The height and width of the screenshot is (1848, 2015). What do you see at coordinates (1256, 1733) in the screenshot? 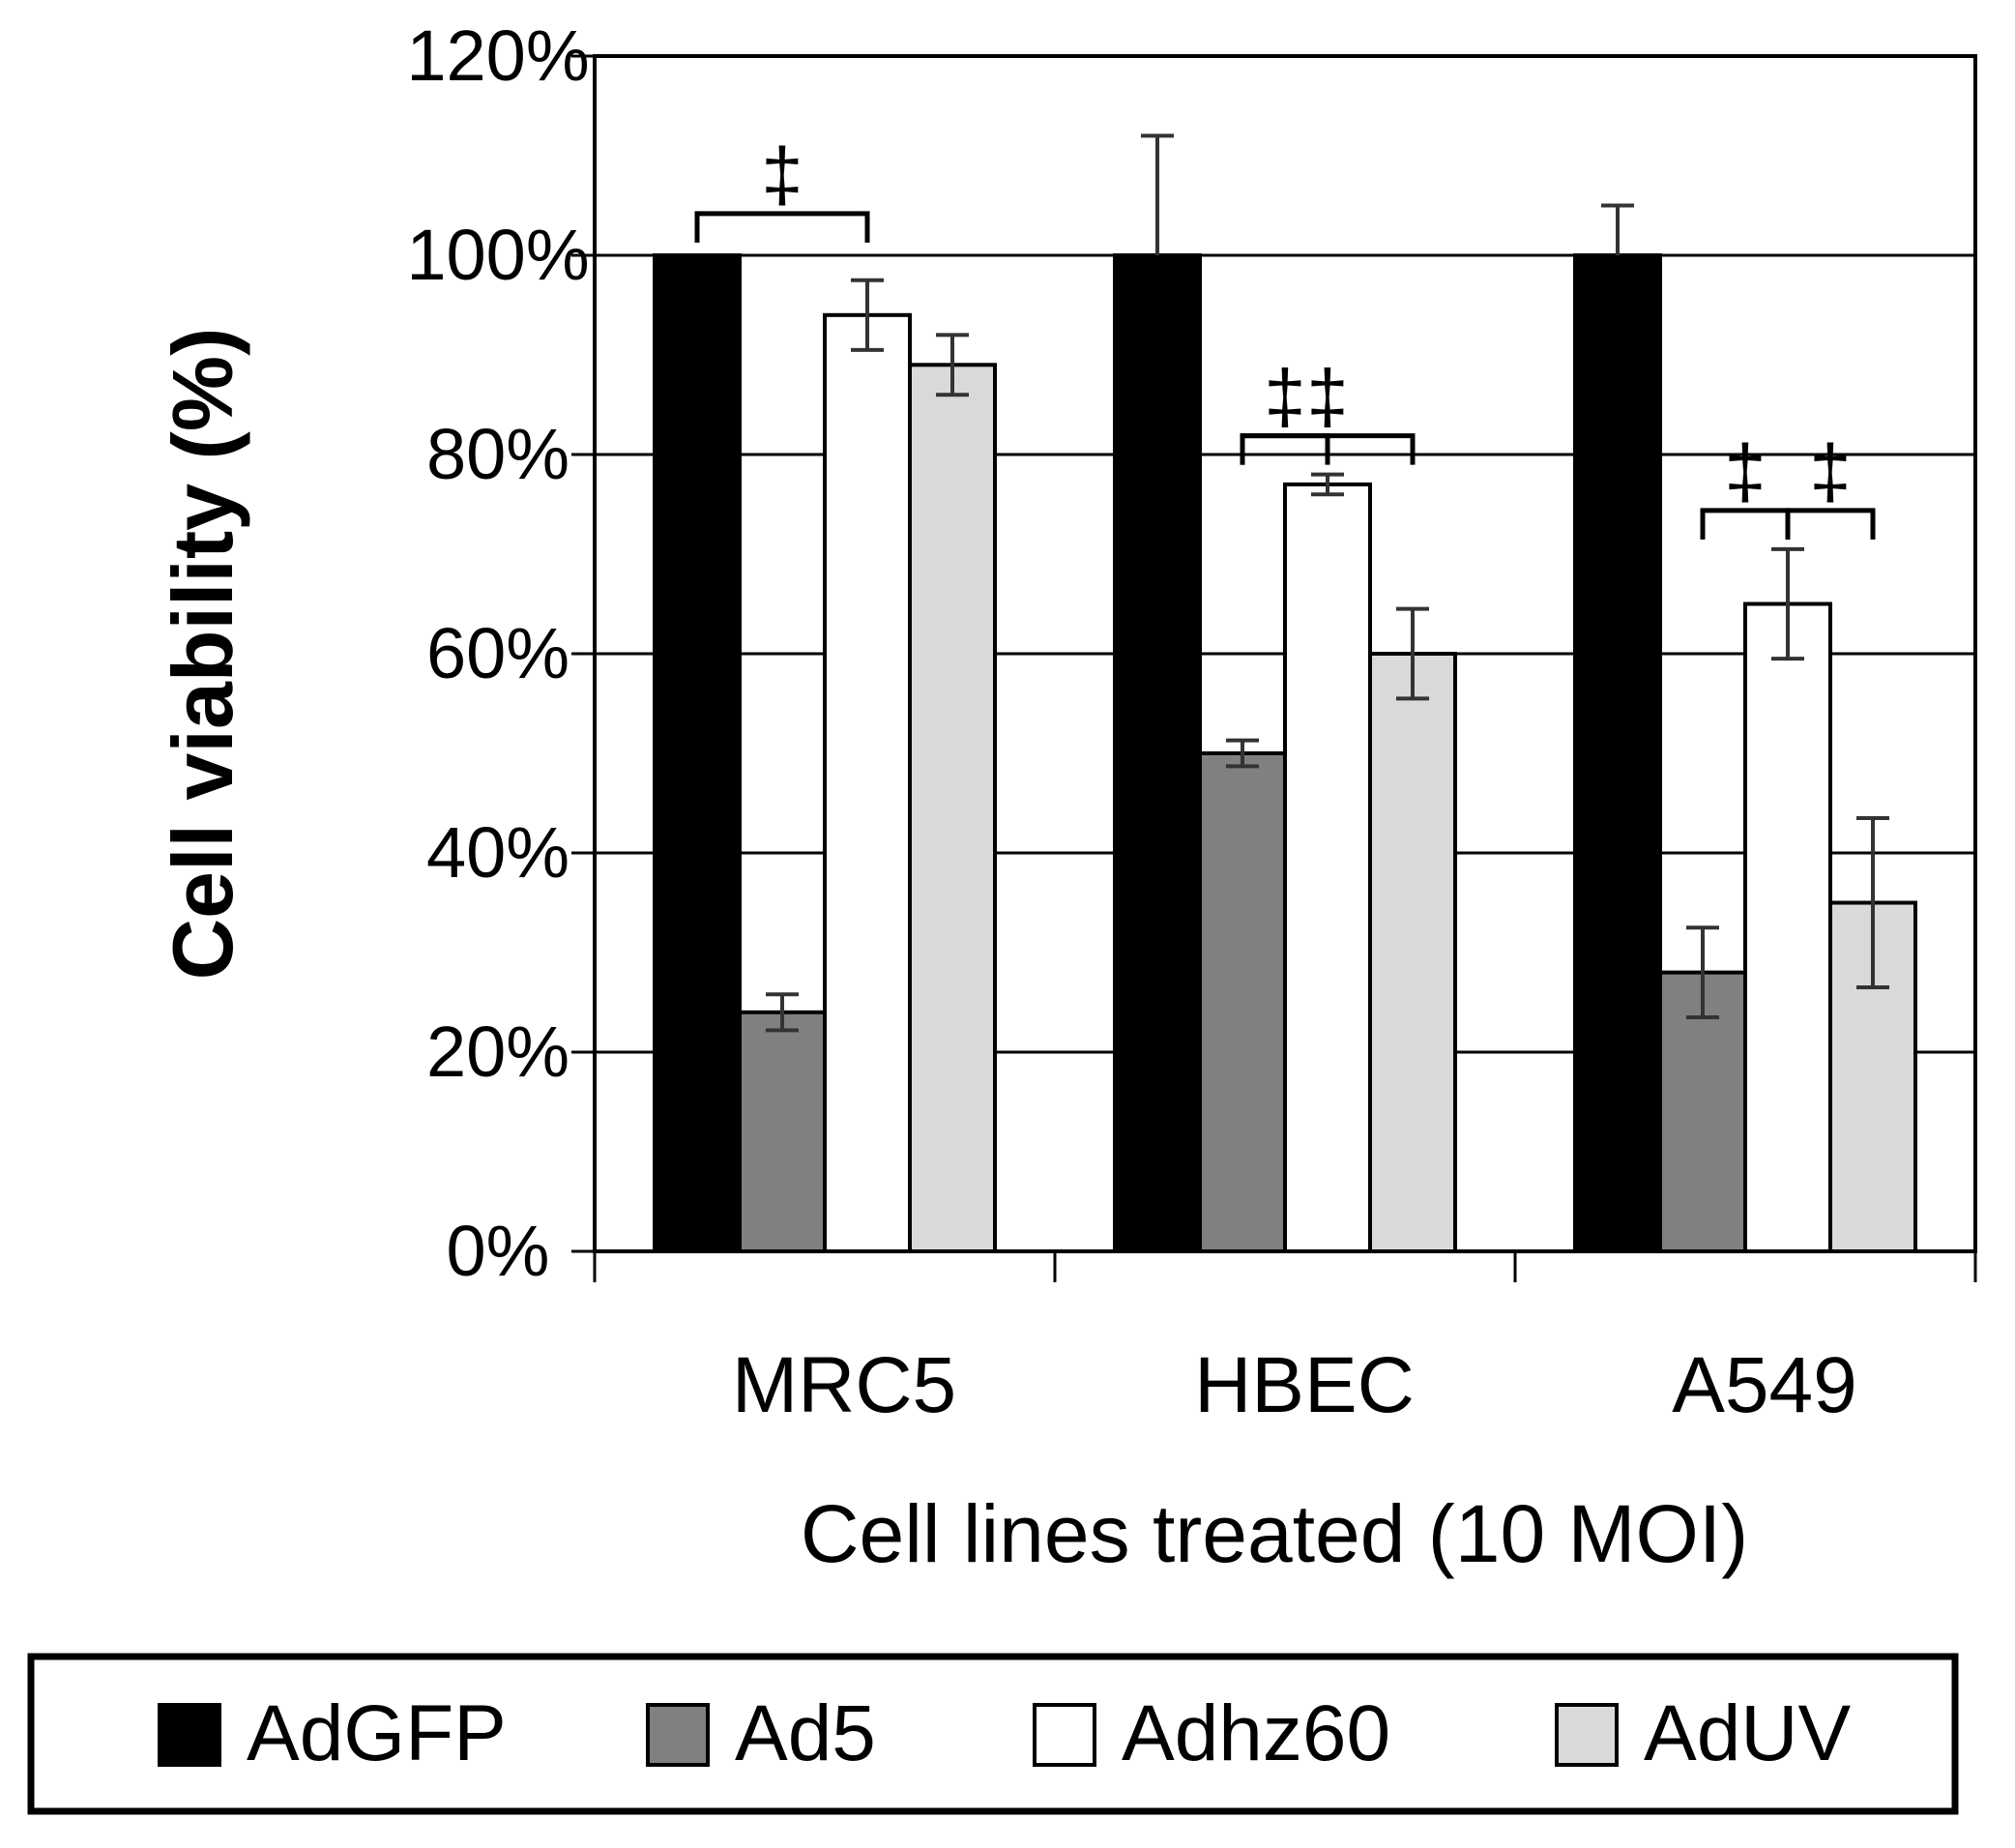
I see `legend-label-adhz60: Adhz60` at bounding box center [1256, 1733].